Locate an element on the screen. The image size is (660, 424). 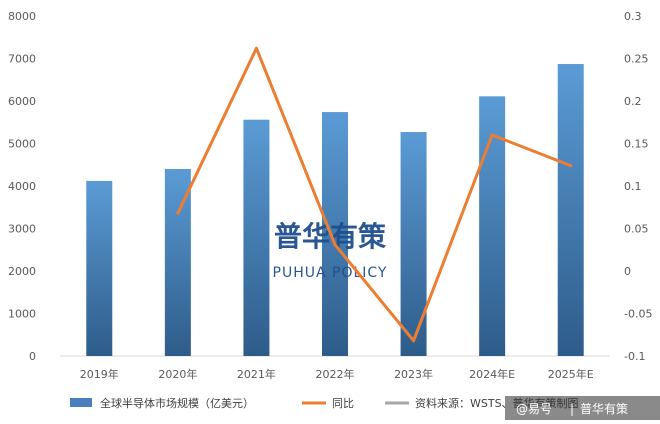
right-tick-label: 0.15 is located at coordinates (636, 144).